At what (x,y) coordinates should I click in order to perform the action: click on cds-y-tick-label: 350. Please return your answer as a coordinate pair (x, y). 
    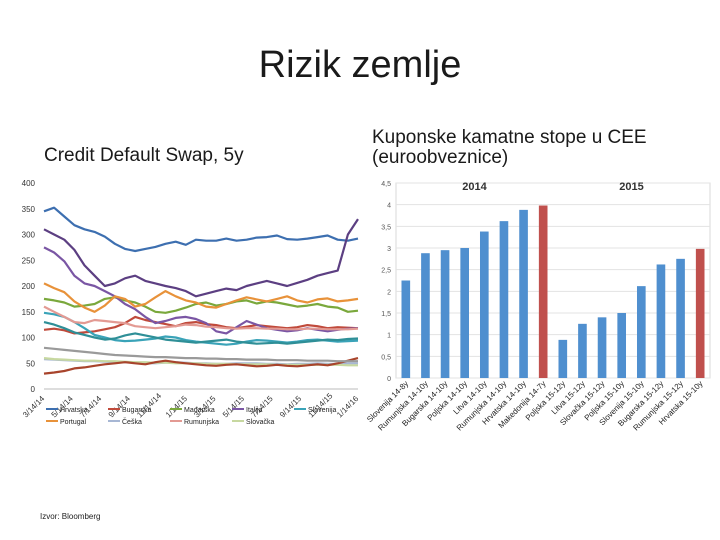
    Looking at the image, I should click on (29, 209).